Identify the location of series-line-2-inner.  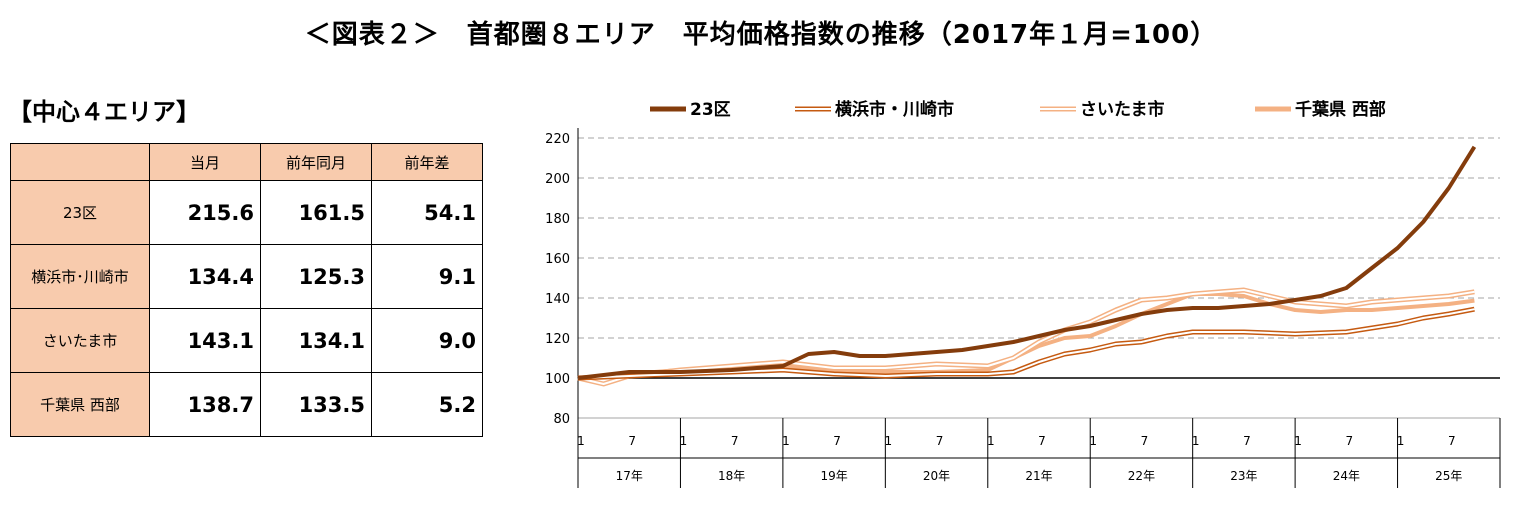
(1026, 337).